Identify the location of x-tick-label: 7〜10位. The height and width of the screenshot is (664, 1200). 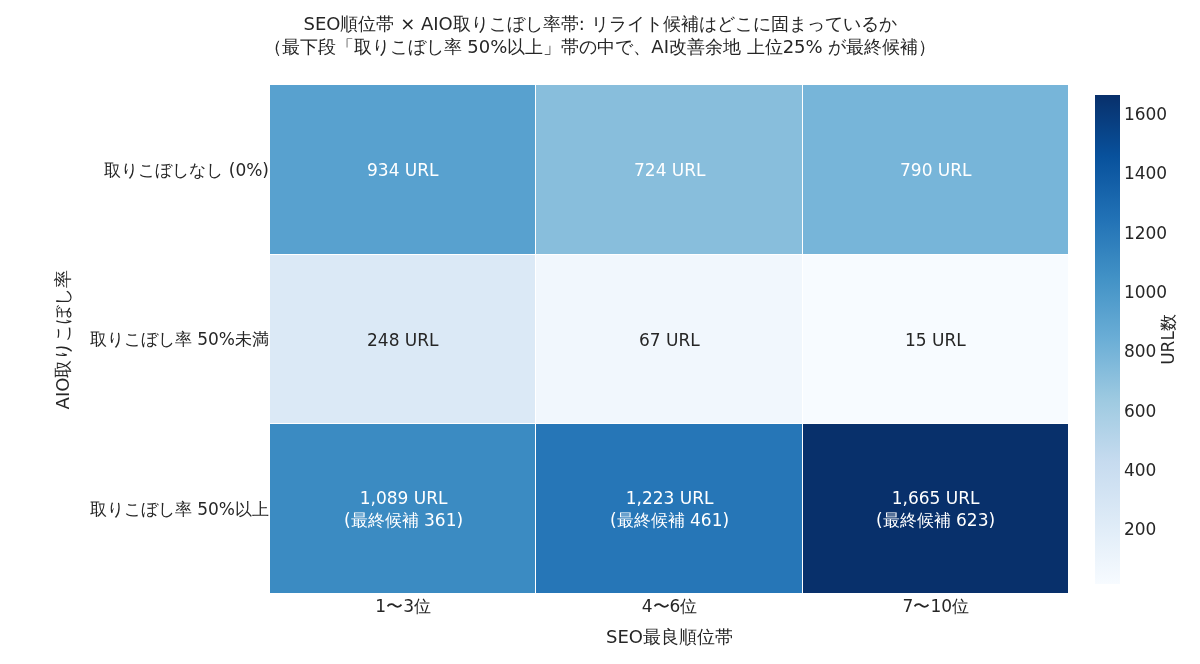
(936, 606).